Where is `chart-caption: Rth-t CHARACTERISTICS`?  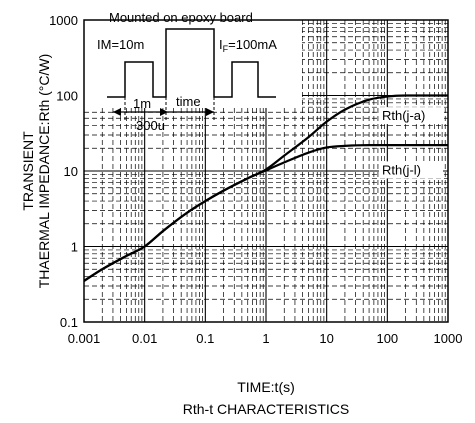
chart-caption: Rth-t CHARACTERISTICS is located at coordinates (266, 409).